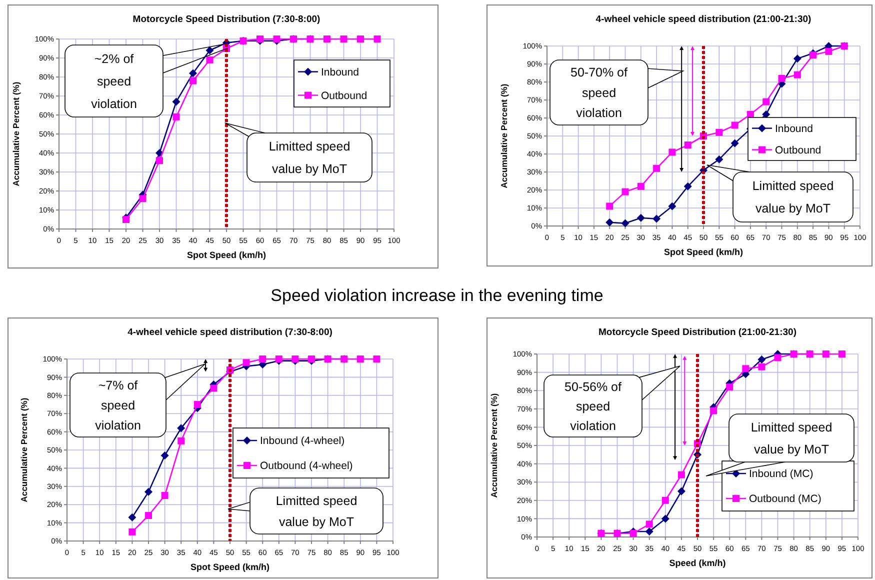 The height and width of the screenshot is (580, 875). What do you see at coordinates (599, 93) in the screenshot?
I see `annotation: 50-70% of speed violation` at bounding box center [599, 93].